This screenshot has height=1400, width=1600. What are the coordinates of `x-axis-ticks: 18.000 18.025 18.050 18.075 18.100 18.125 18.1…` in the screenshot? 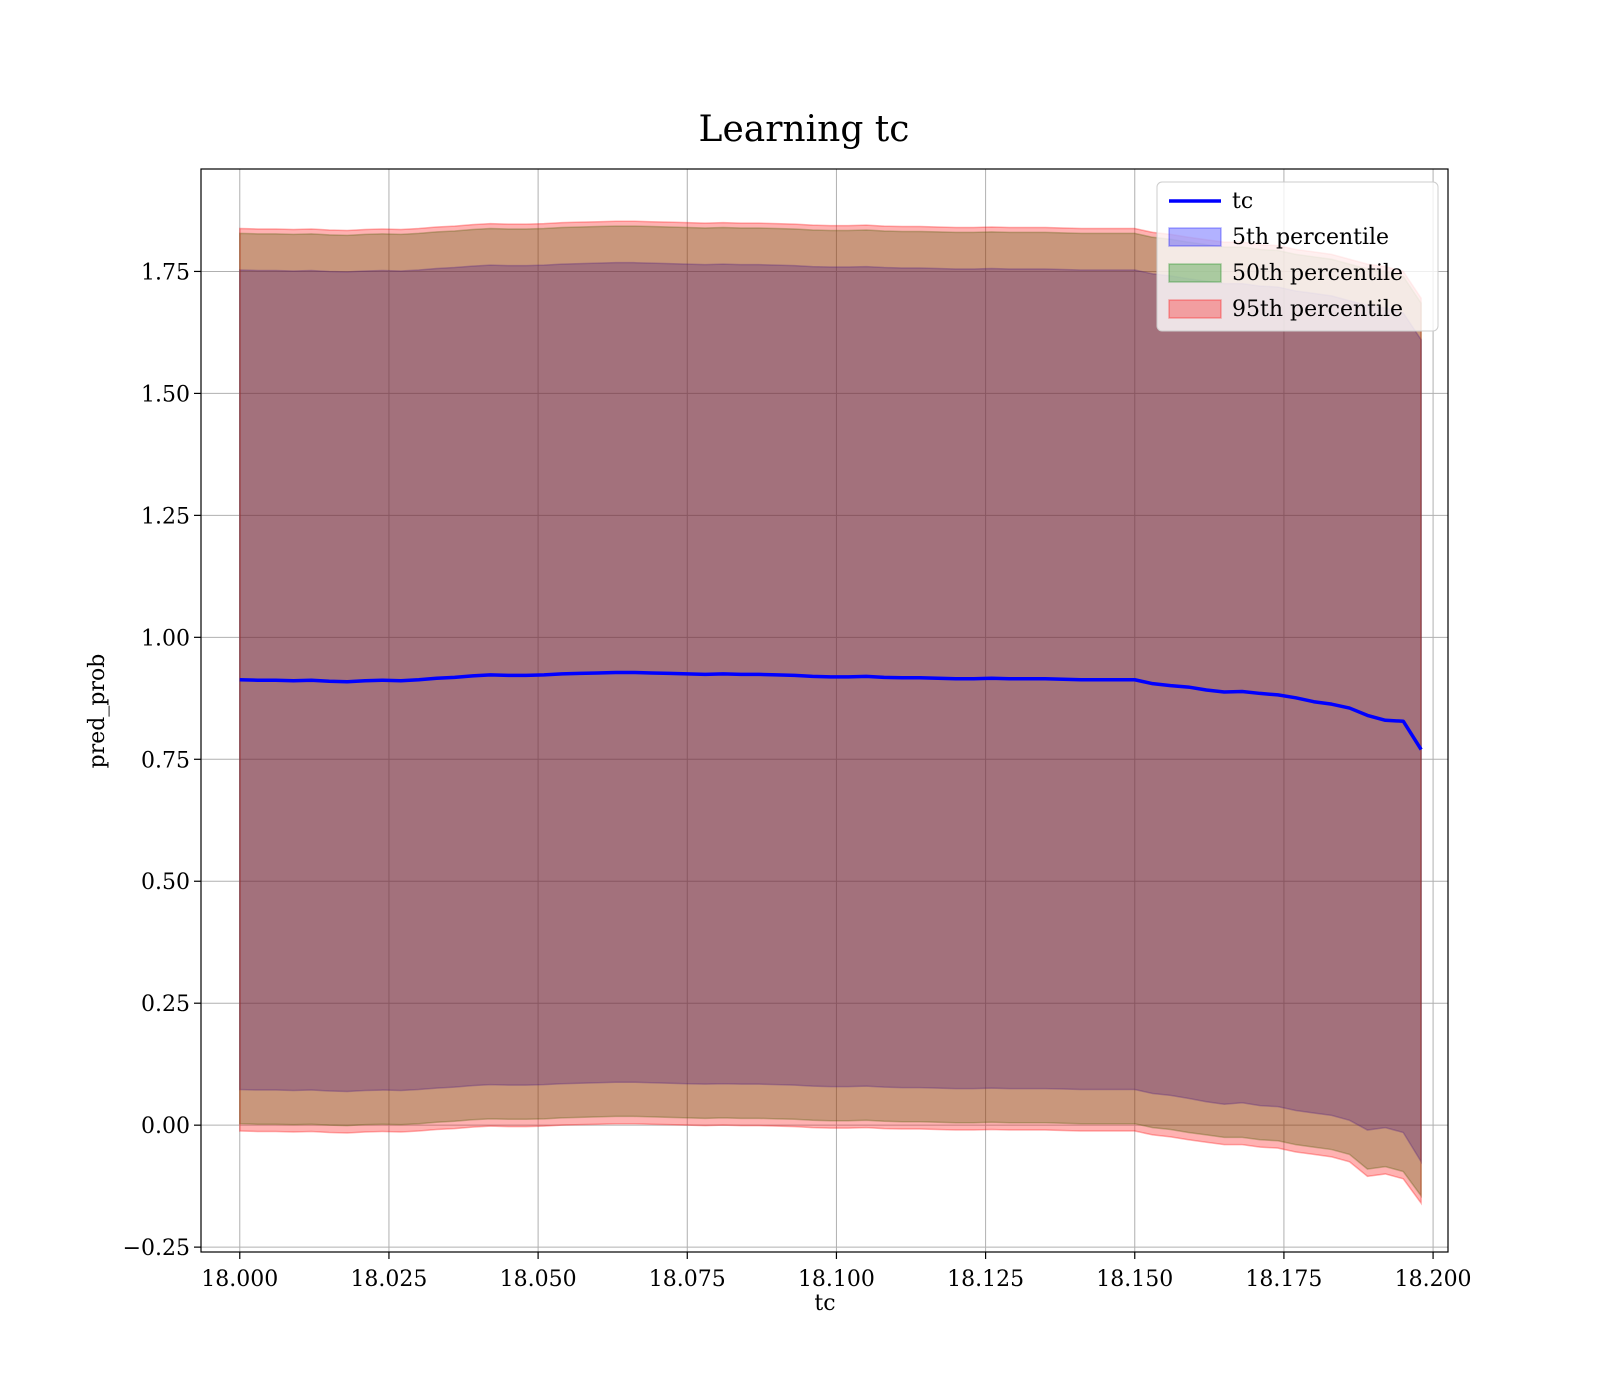 It's located at (836, 1272).